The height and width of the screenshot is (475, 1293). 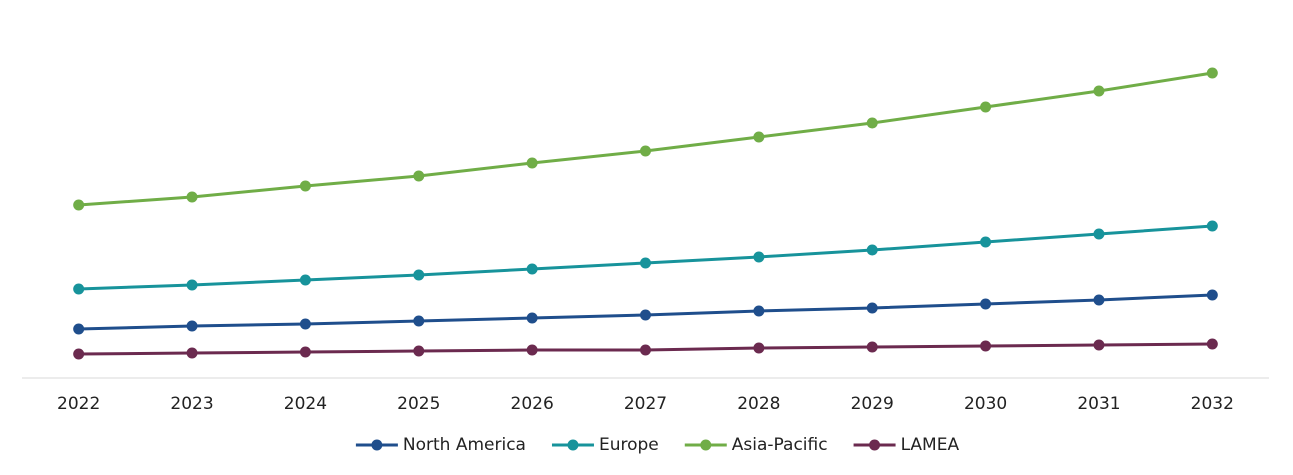 What do you see at coordinates (645, 404) in the screenshot?
I see `x-tick-label: 2027` at bounding box center [645, 404].